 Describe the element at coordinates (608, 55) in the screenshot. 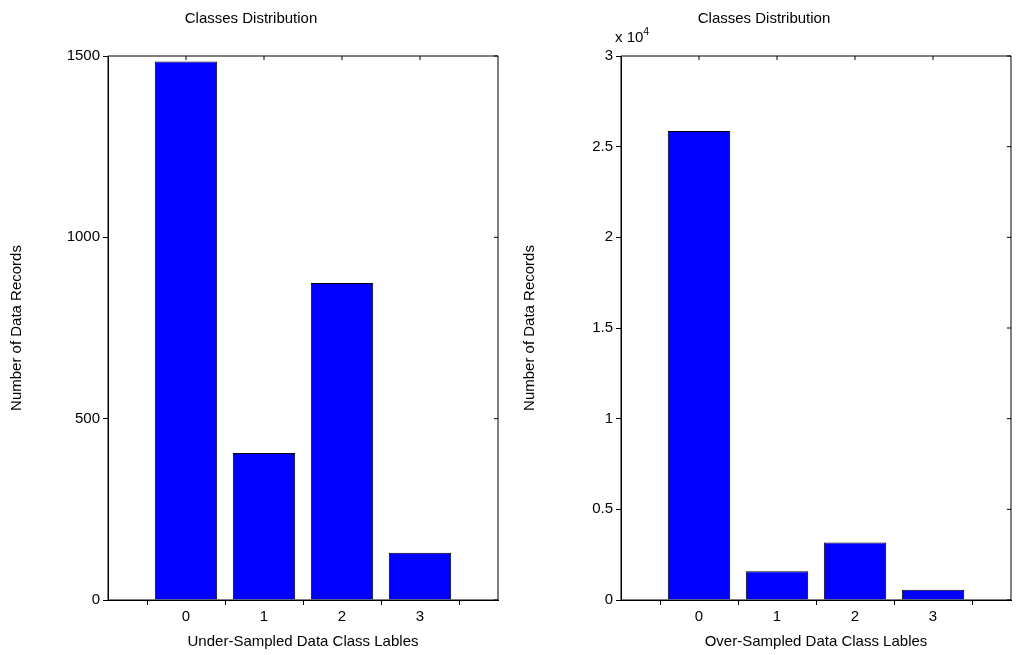

I see `y-tick-label: 3` at that location.